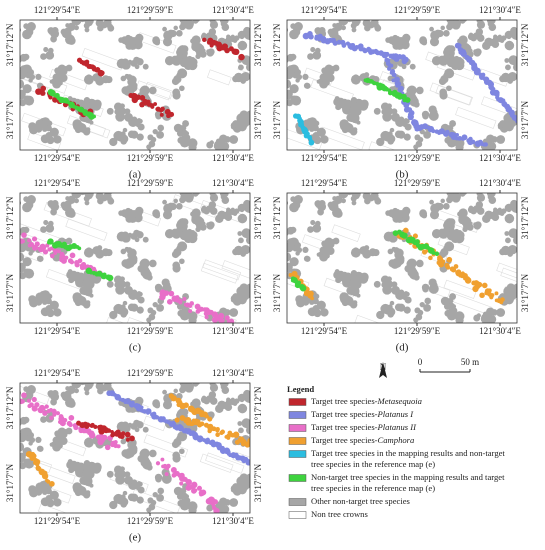 Image resolution: width=545 pixels, height=550 pixels. What do you see at coordinates (362, 440) in the screenshot?
I see `legend-label: Target tree species-Camphora` at bounding box center [362, 440].